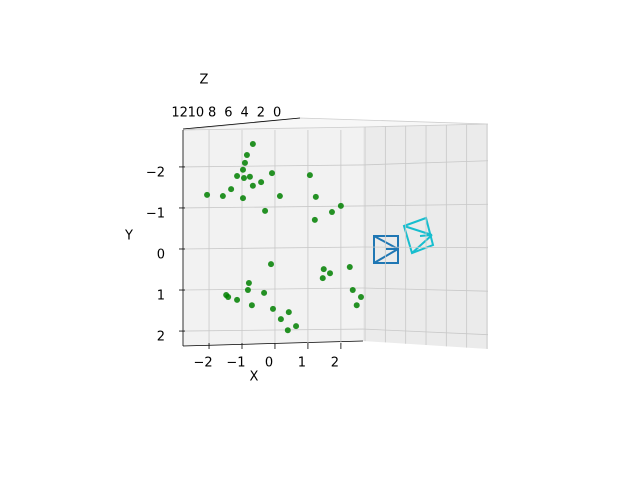 The image size is (640, 484). Describe the element at coordinates (161, 337) in the screenshot. I see `y-tick-label: 2` at that location.